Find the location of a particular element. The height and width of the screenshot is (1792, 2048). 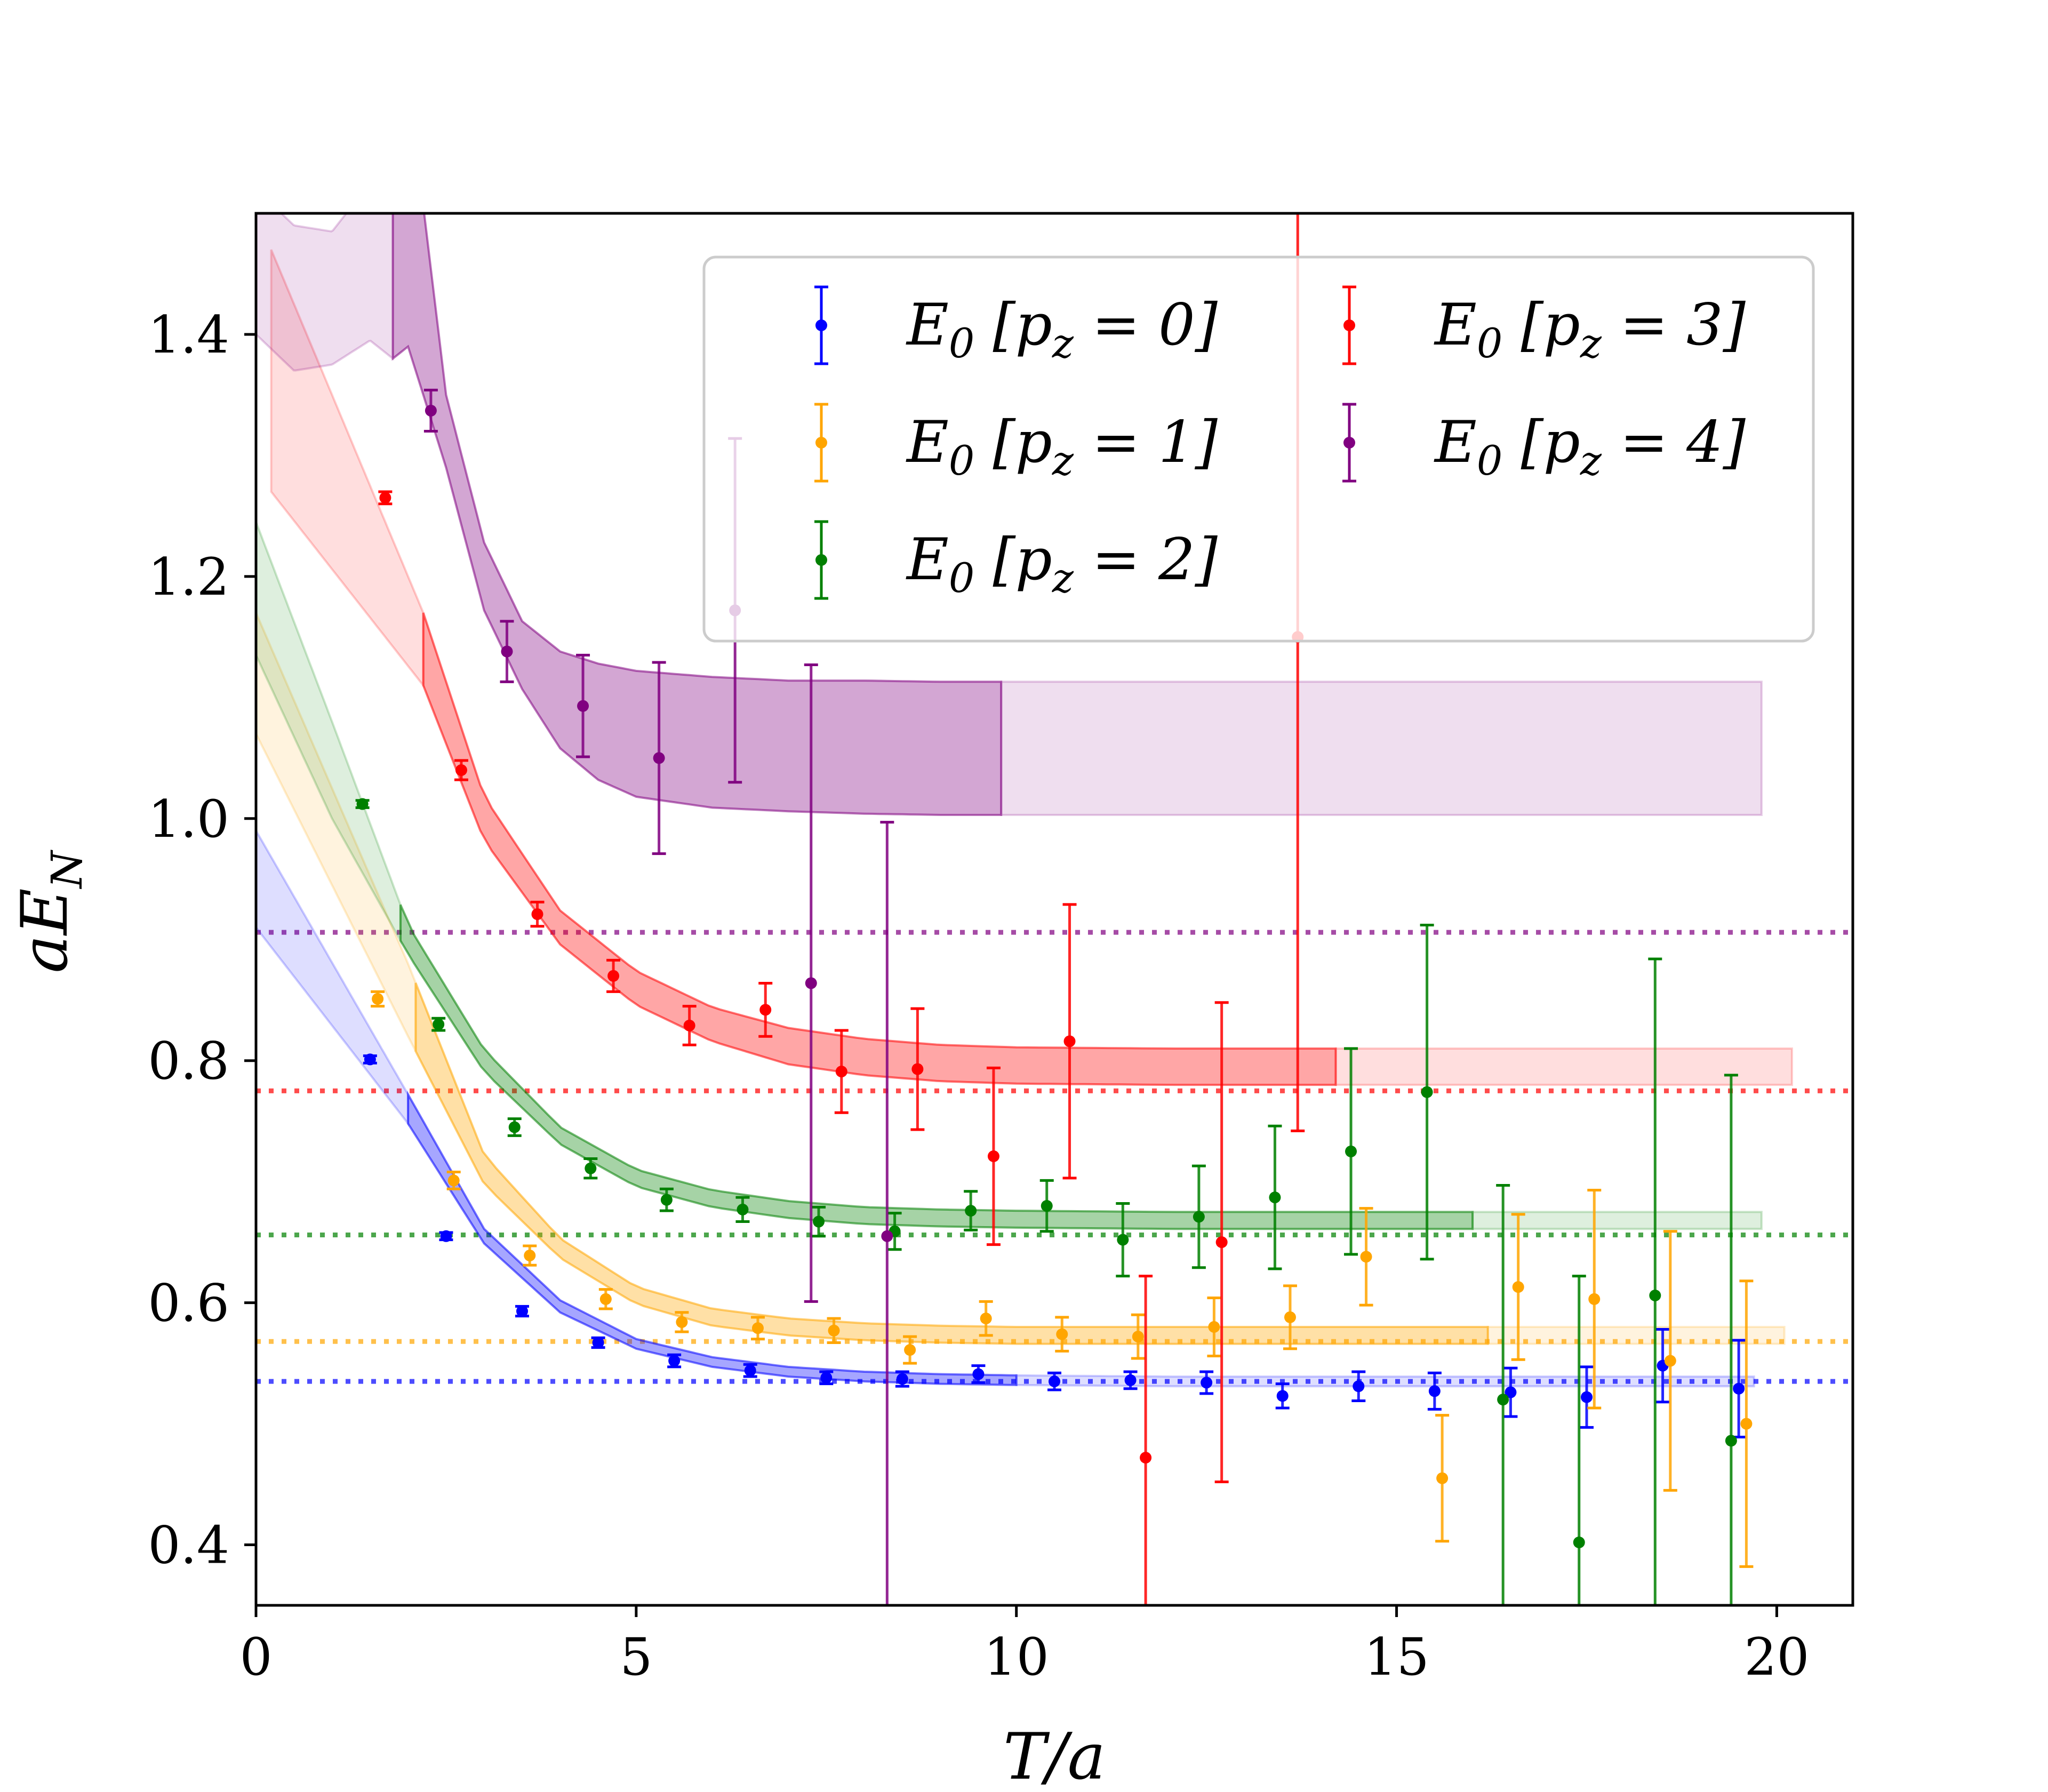

y-tick-label: 1.4 is located at coordinates (188, 335).